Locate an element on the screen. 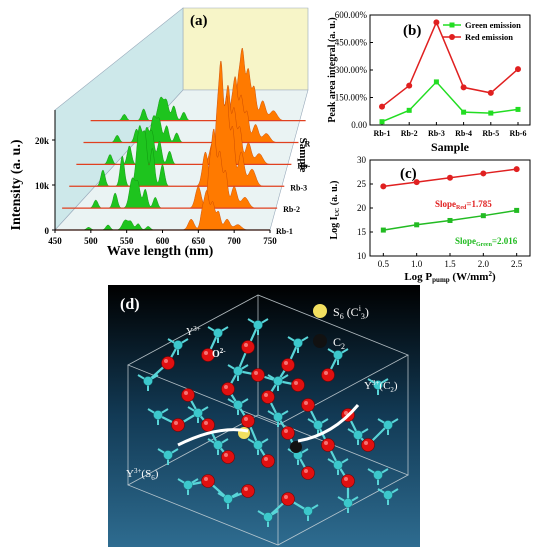  x-tick-label: 2.0 is located at coordinates (484, 264).